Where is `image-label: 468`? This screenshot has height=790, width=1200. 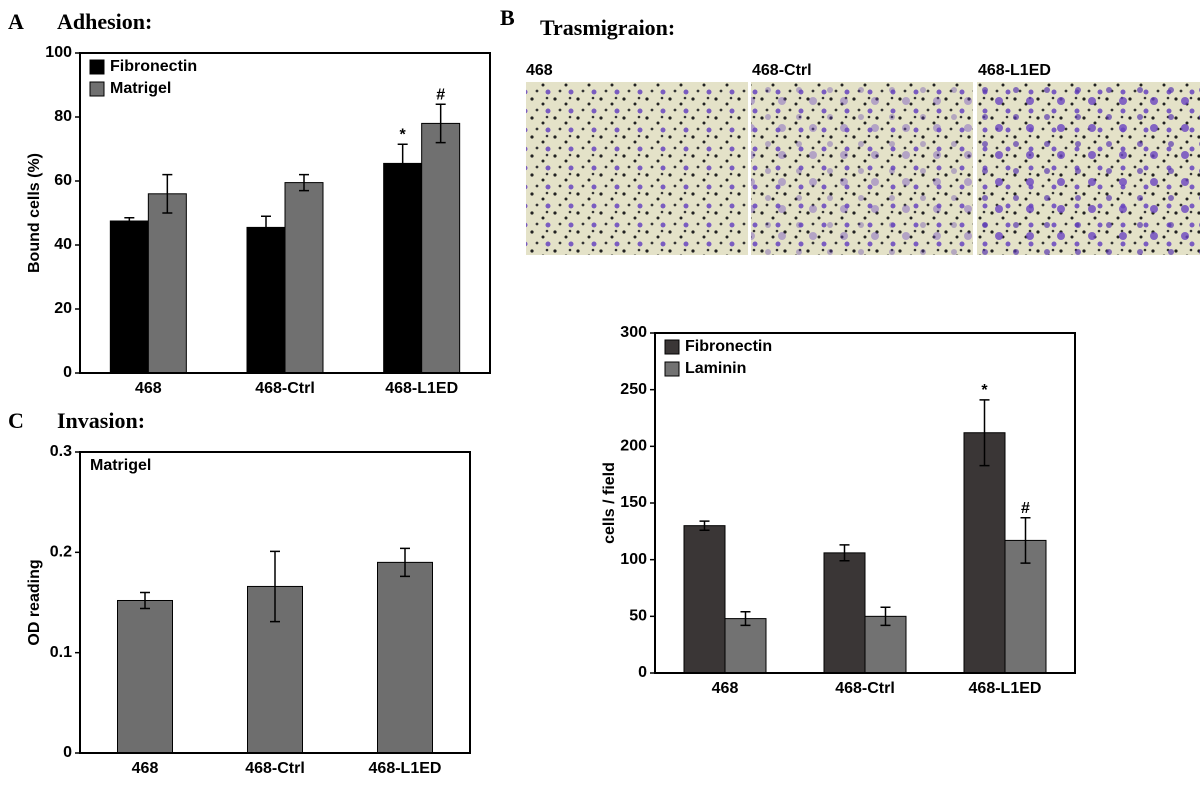 image-label: 468 is located at coordinates (539, 70).